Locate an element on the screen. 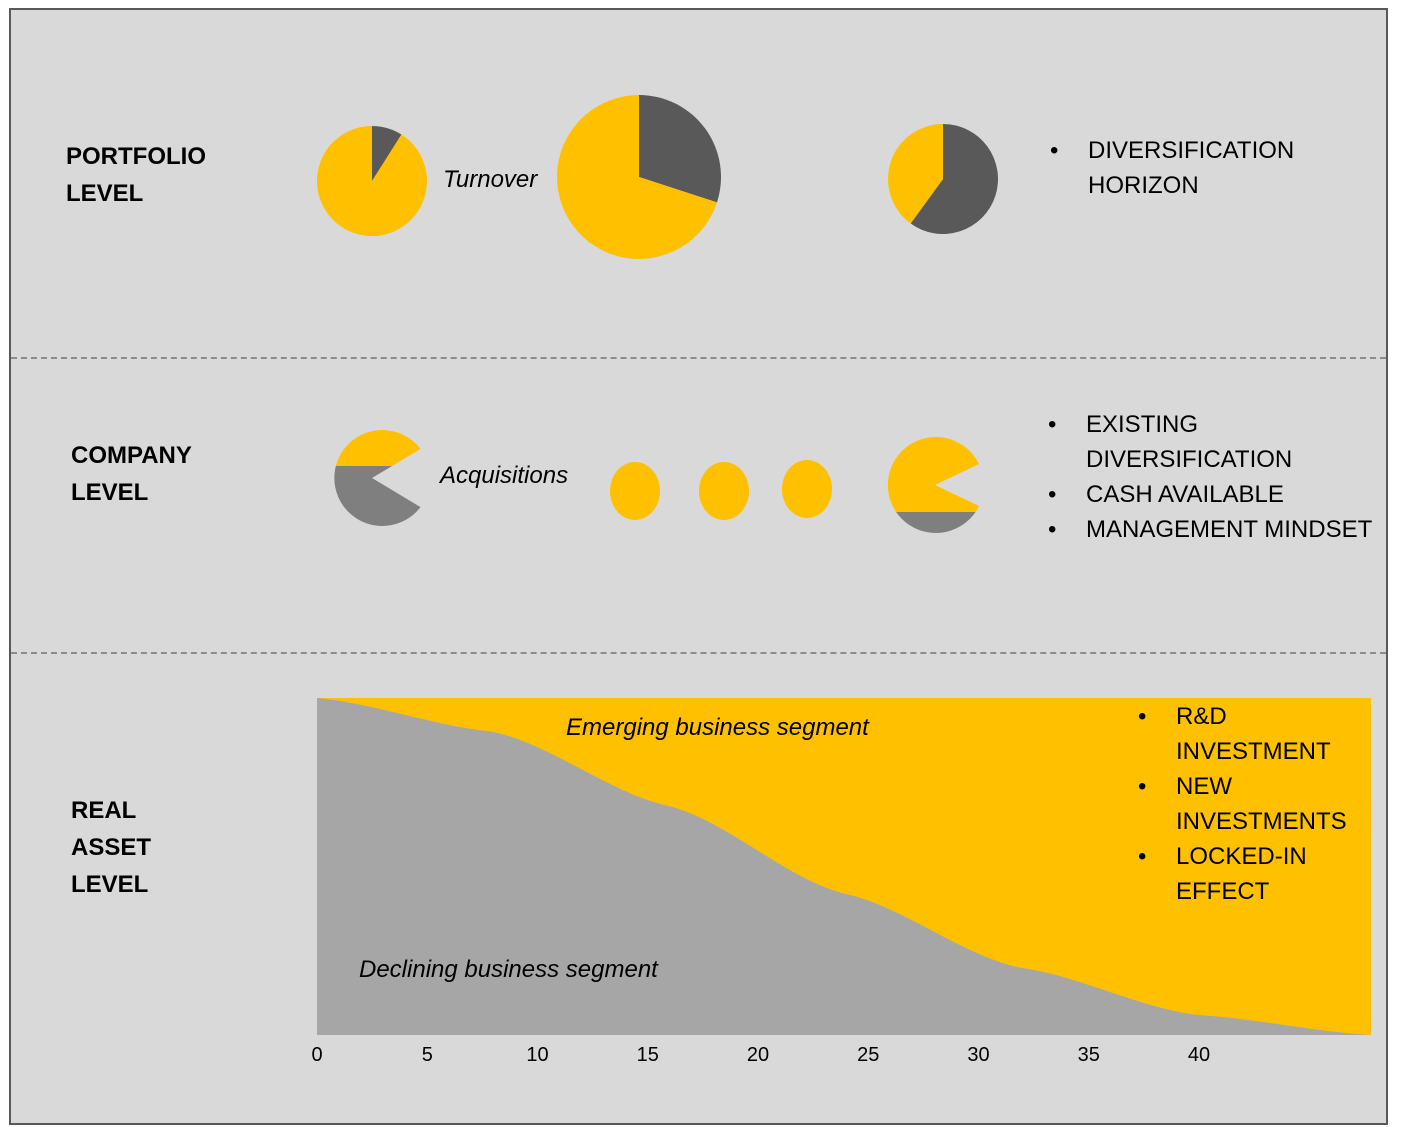 The width and height of the screenshot is (1403, 1127). bullet-item: EXISTING DIVERSIFICATION is located at coordinates (1210, 442).